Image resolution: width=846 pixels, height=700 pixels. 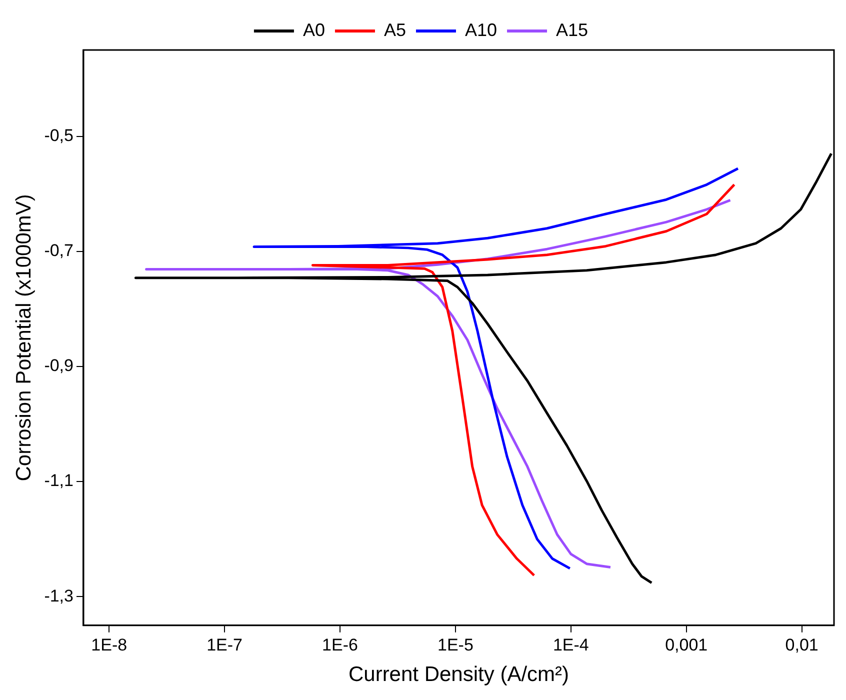 What do you see at coordinates (59, 135) in the screenshot?
I see `y-tick-label: -0,5` at bounding box center [59, 135].